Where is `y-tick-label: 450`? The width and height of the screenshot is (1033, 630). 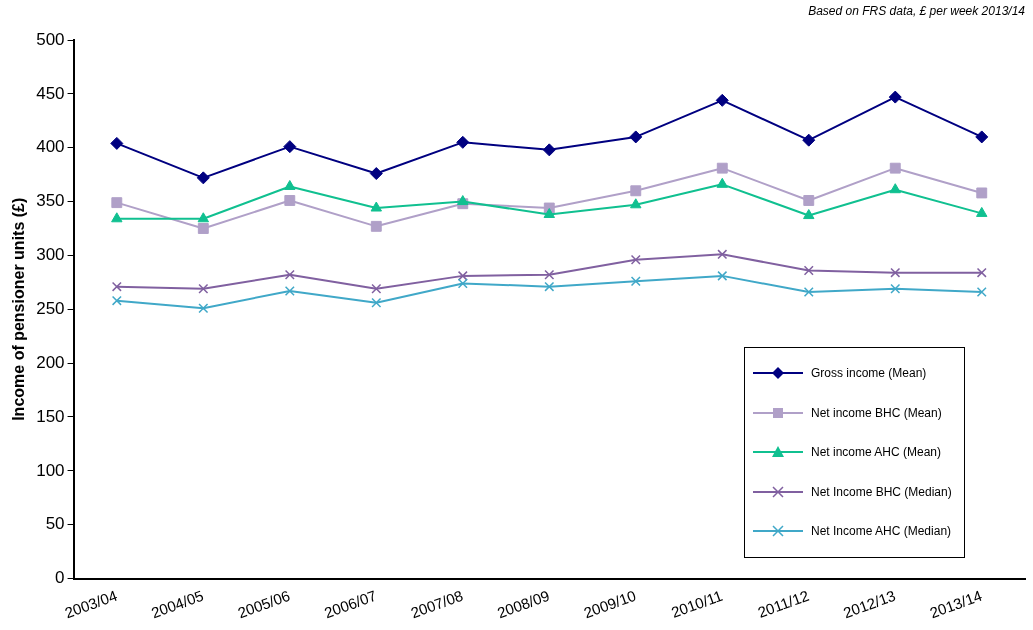
y-tick-label: 450 is located at coordinates (50, 93).